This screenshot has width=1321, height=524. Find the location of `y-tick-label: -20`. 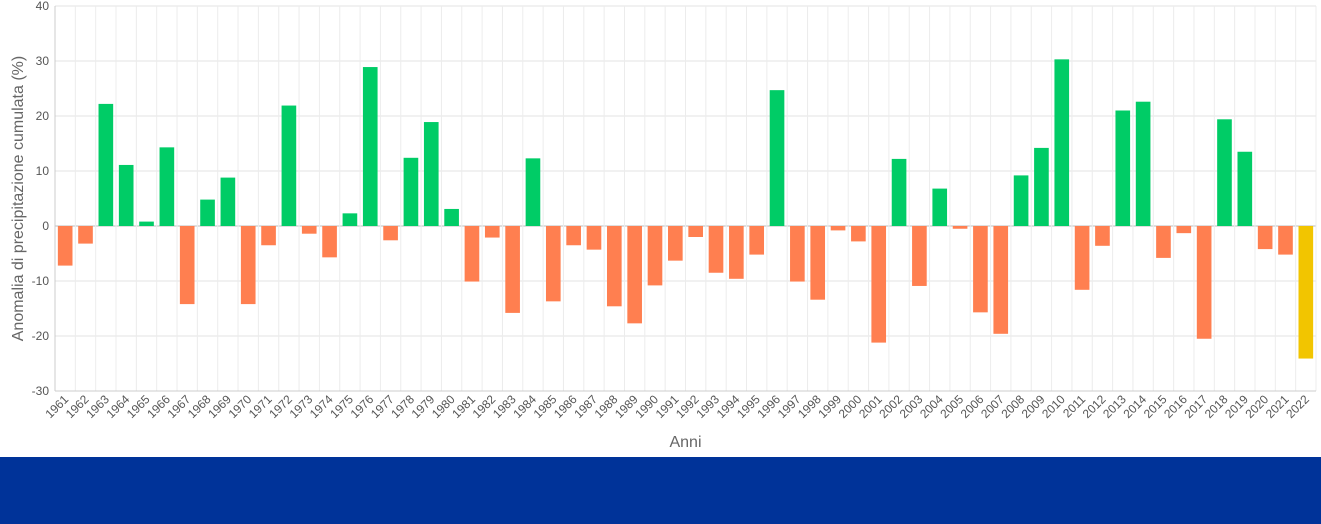

y-tick-label: -20 is located at coordinates (41, 336).